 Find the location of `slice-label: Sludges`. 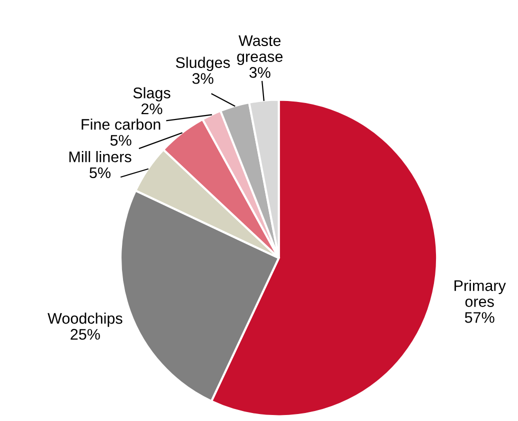

slice-label: Sludges is located at coordinates (203, 64).